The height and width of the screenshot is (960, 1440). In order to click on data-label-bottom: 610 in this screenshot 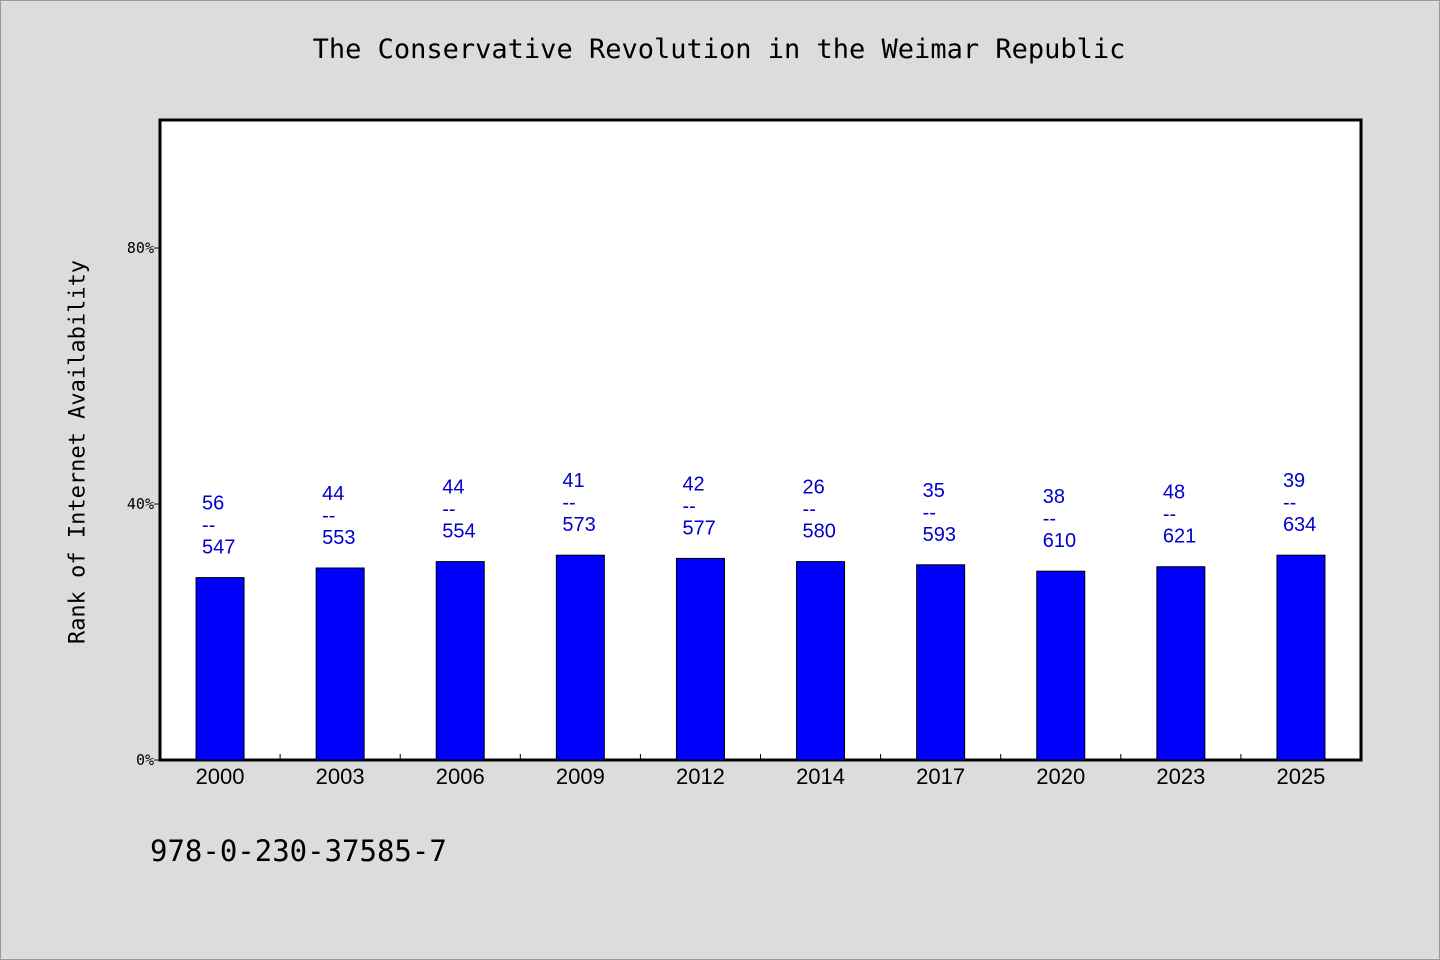, I will do `click(1059, 541)`.